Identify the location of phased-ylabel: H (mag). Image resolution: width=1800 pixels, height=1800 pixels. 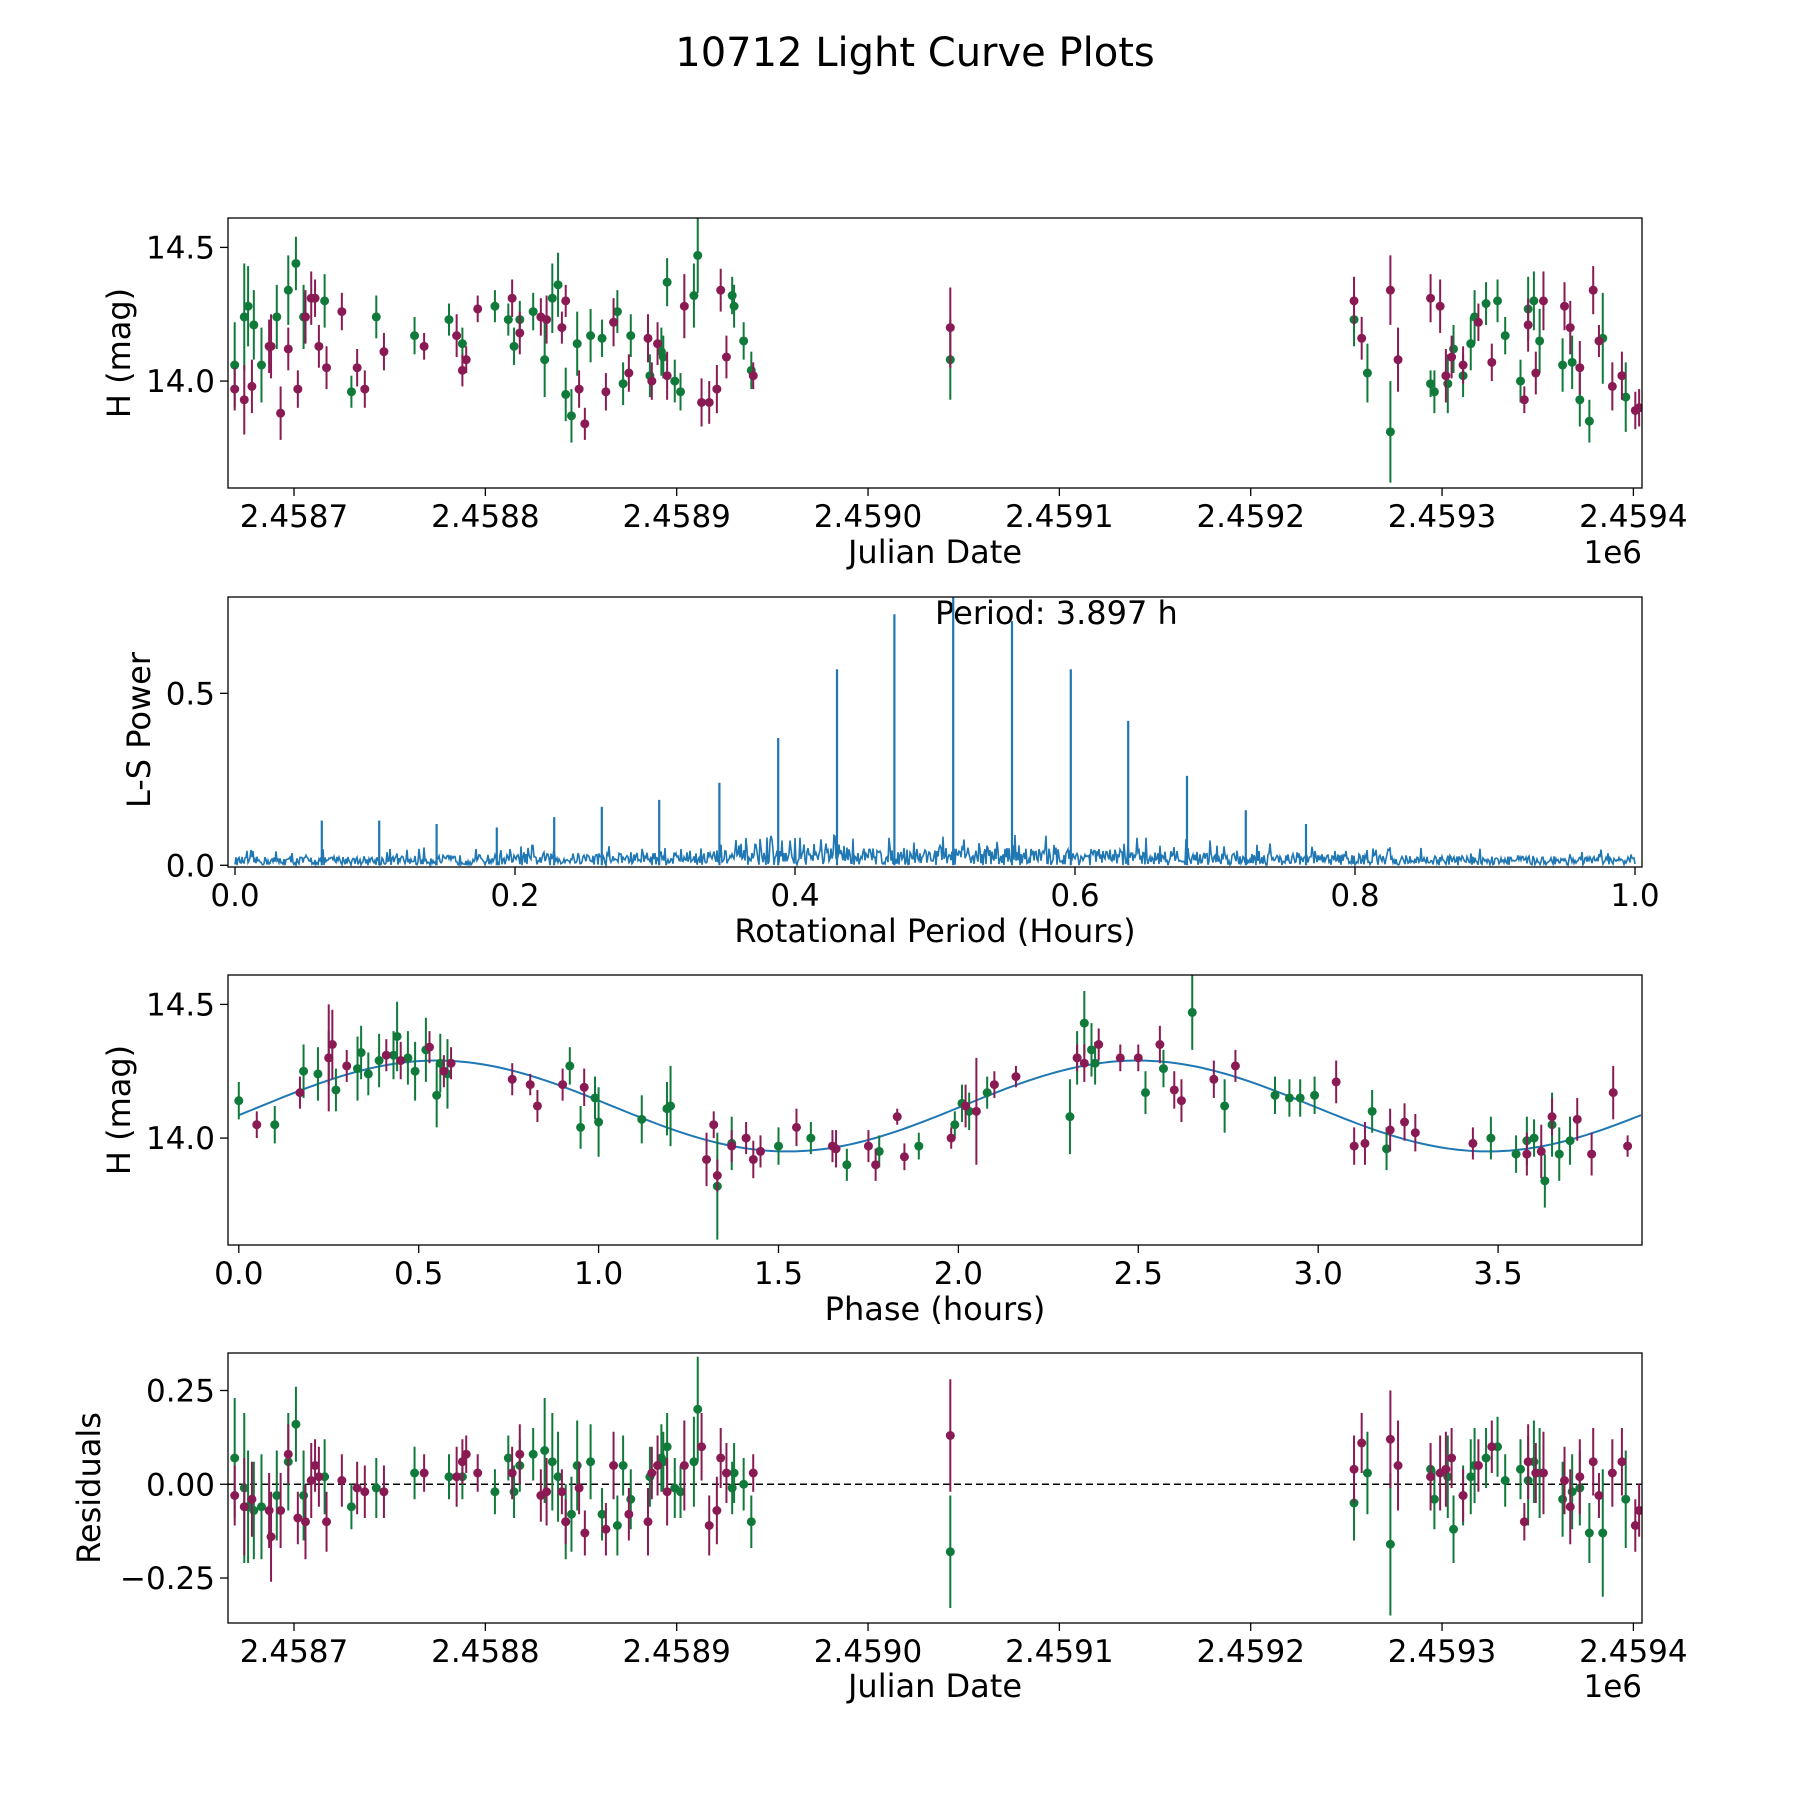
(119, 1110).